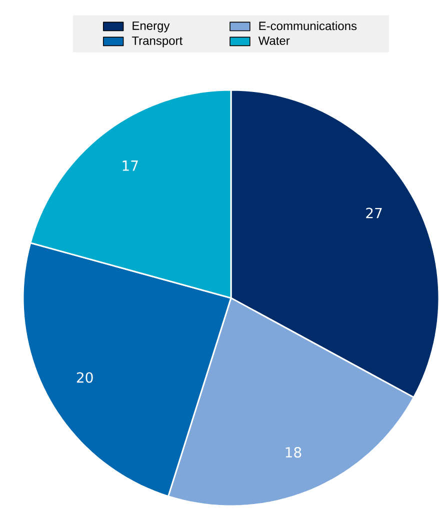  I want to click on data-label: 27, so click(374, 213).